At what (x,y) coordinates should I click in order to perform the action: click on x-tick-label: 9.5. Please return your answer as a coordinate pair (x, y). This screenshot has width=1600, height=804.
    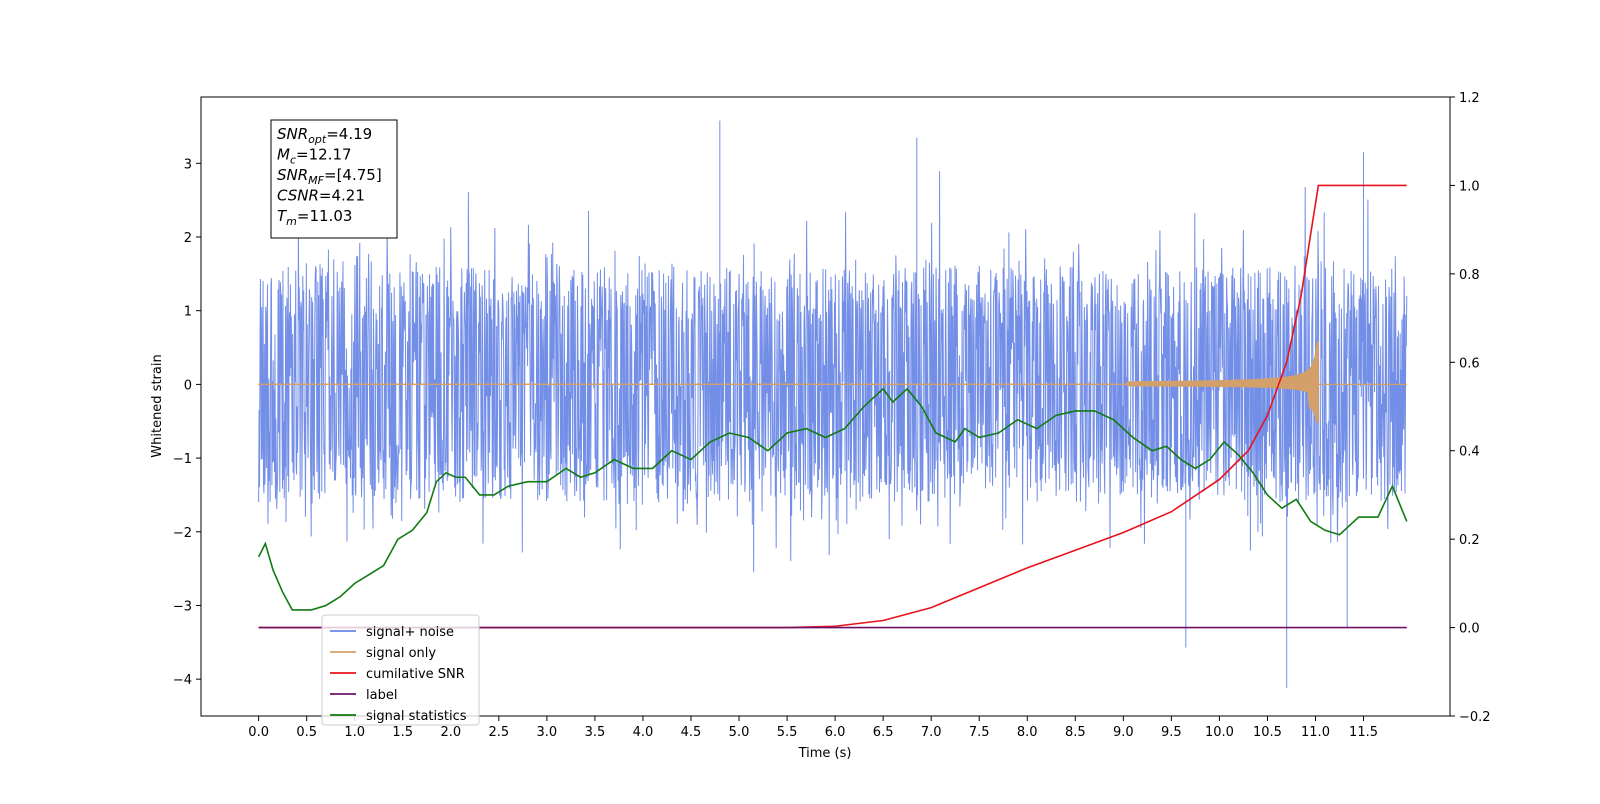
    Looking at the image, I should click on (1171, 732).